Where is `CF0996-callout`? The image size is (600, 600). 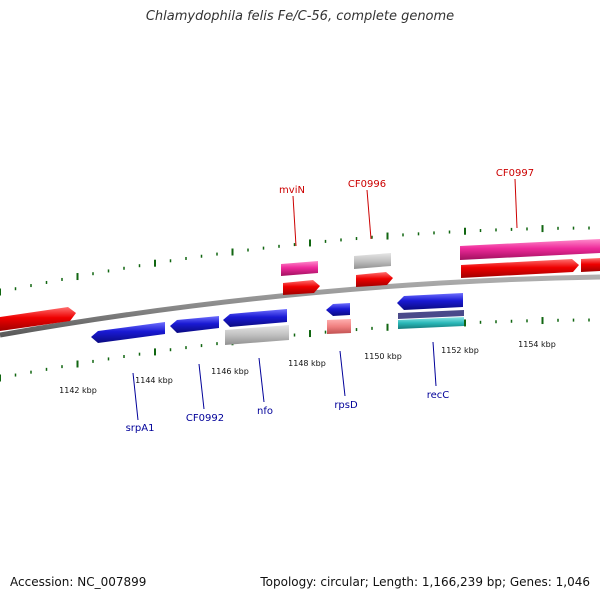
CF0996-callout is located at coordinates (369, 214).